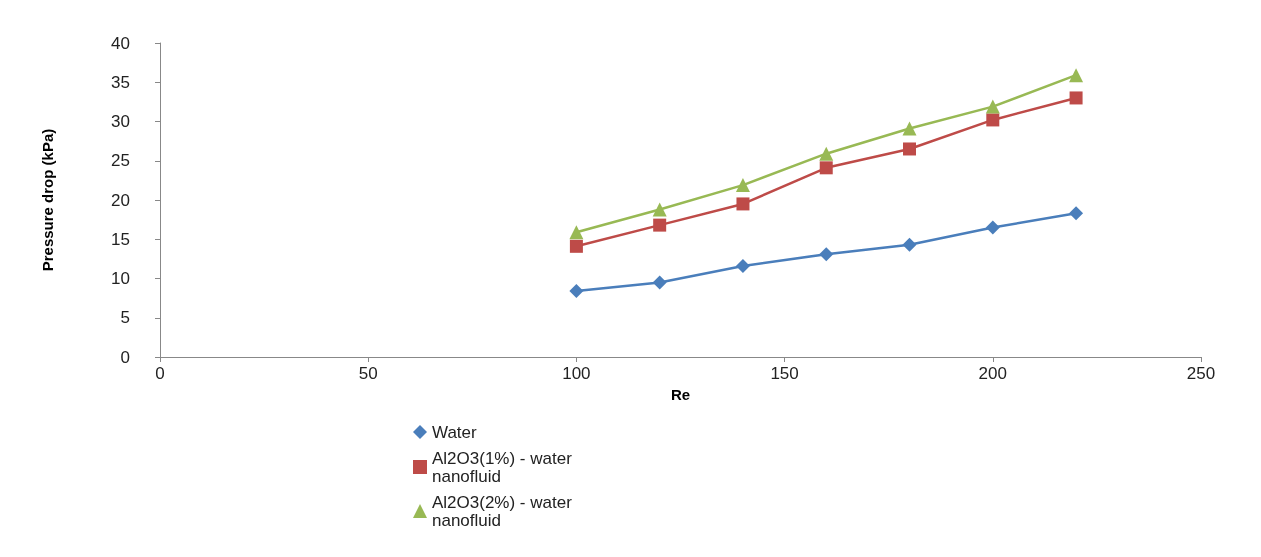 This screenshot has width=1261, height=557. What do you see at coordinates (680, 394) in the screenshot?
I see `x-axis-title: Re` at bounding box center [680, 394].